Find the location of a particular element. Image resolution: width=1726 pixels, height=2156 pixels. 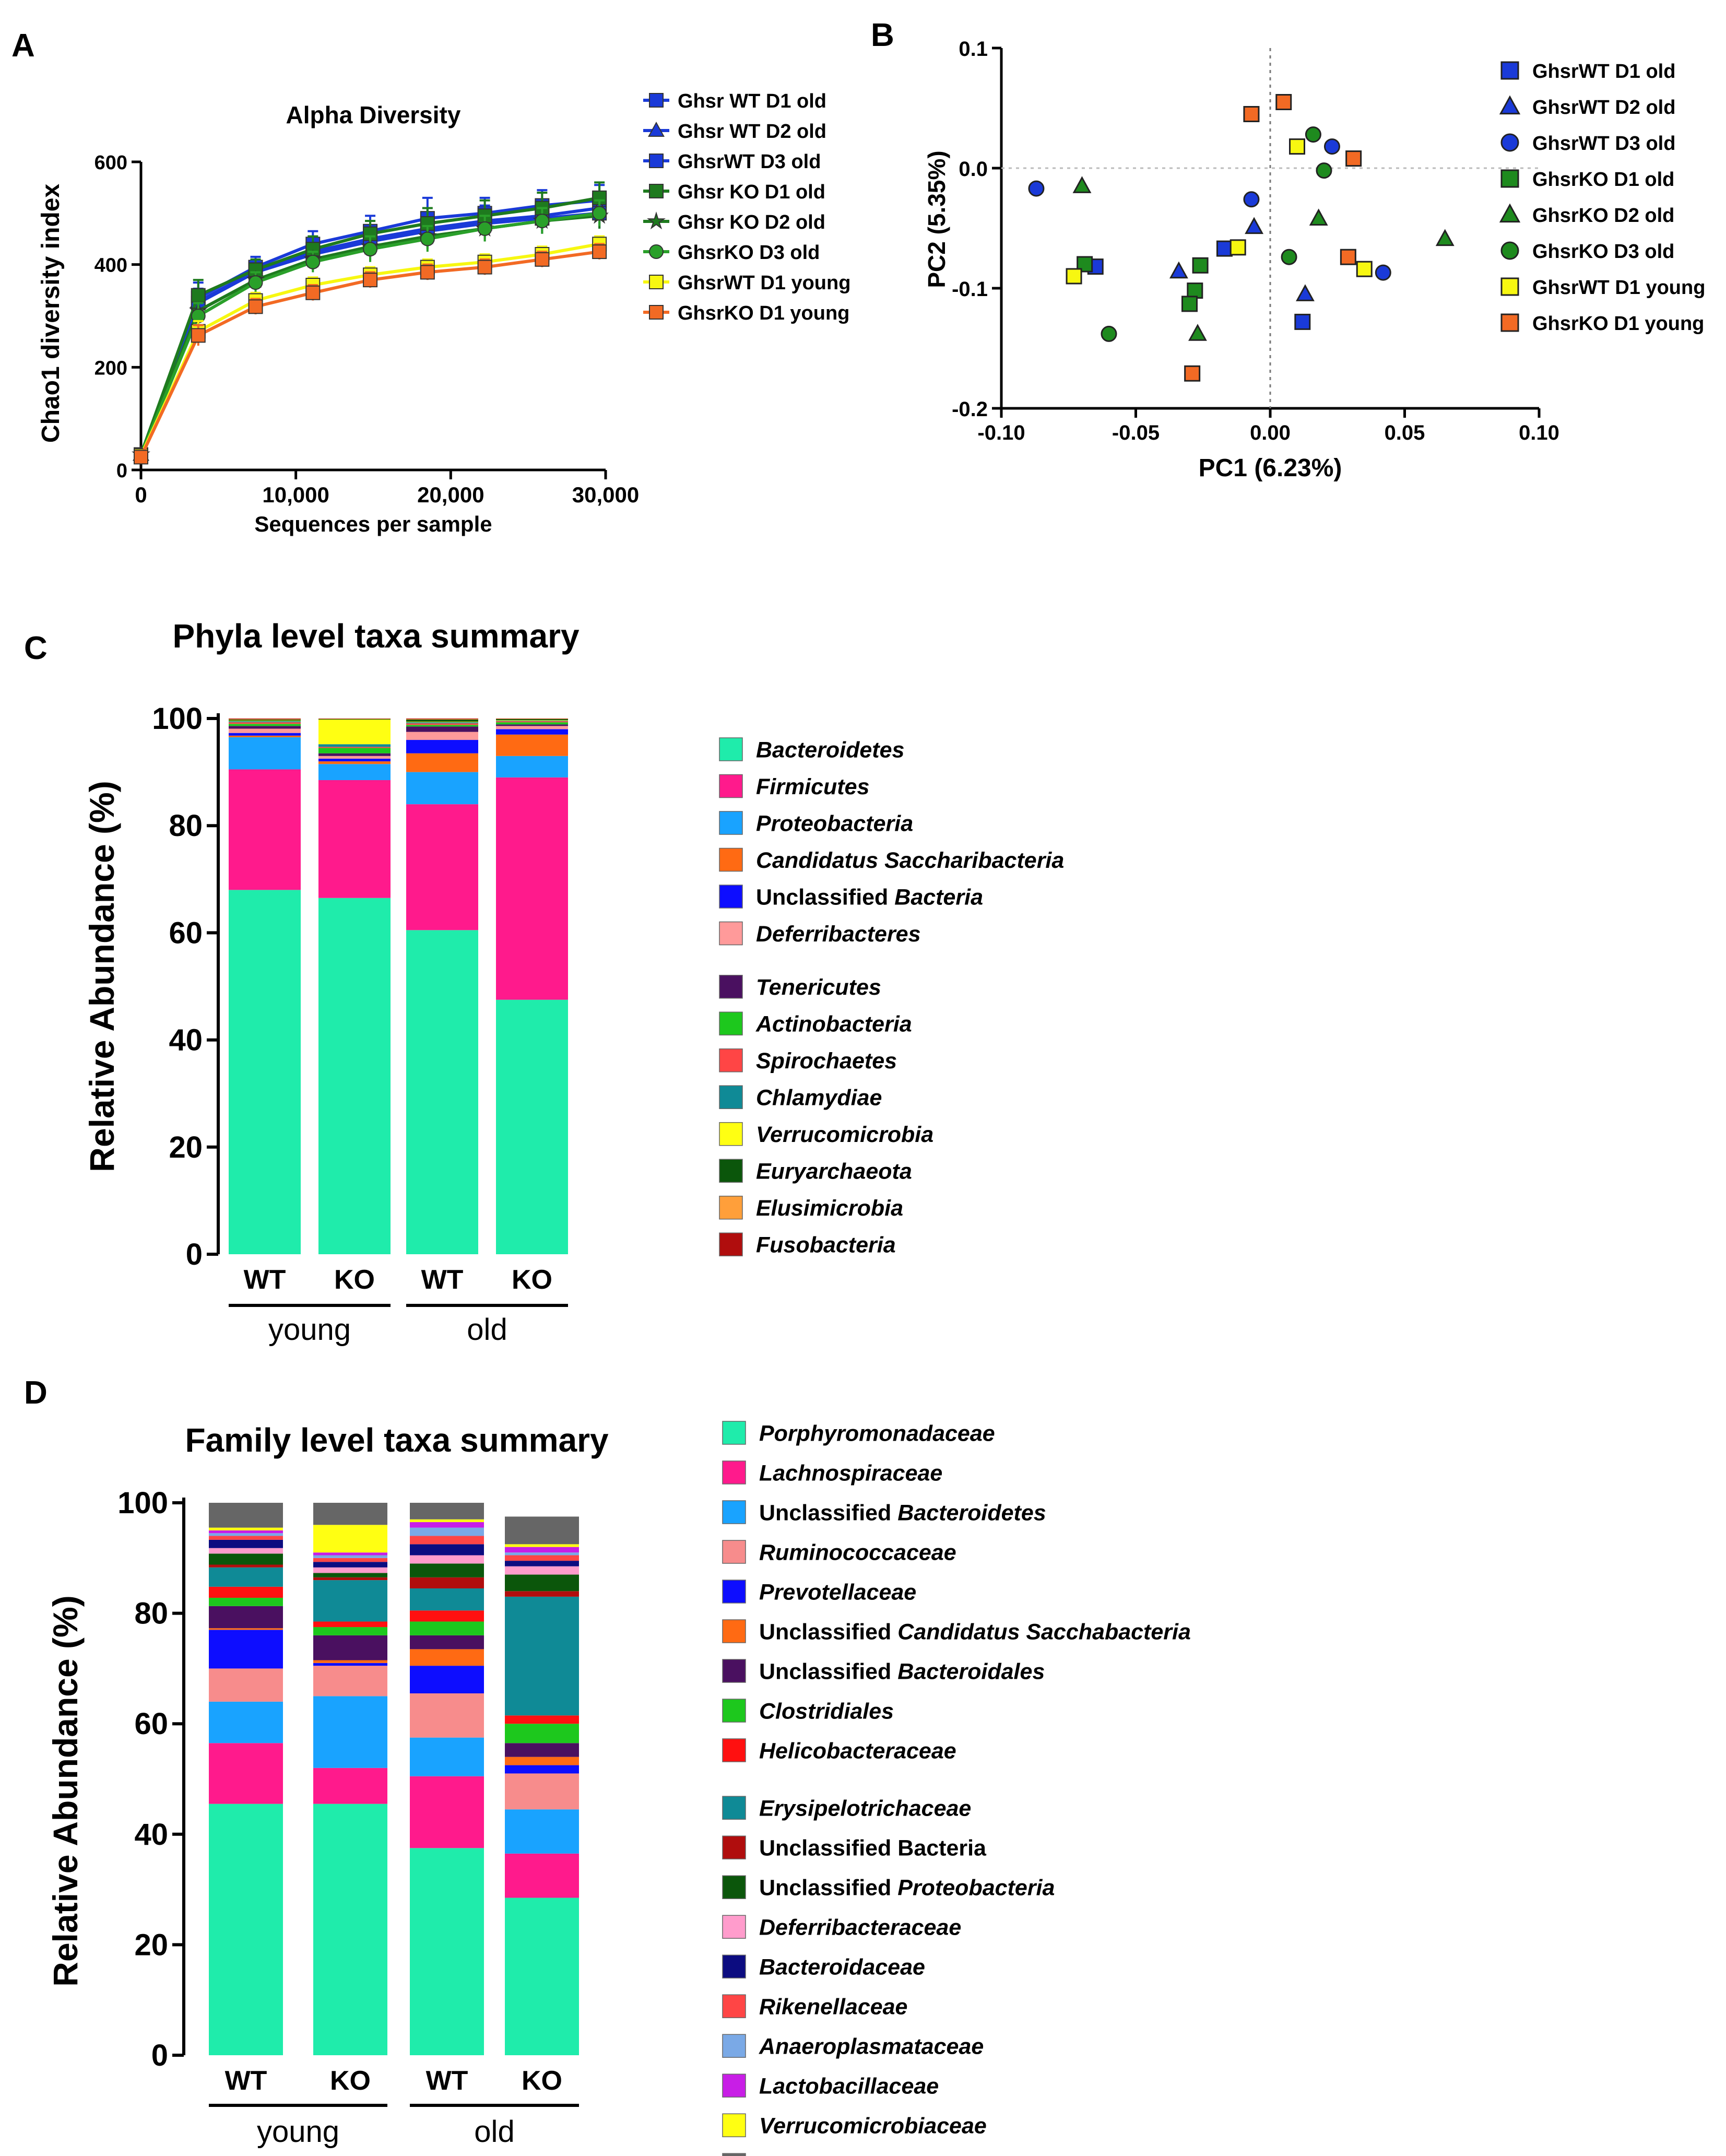

bar-segment-spirochaetes is located at coordinates (442, 724).